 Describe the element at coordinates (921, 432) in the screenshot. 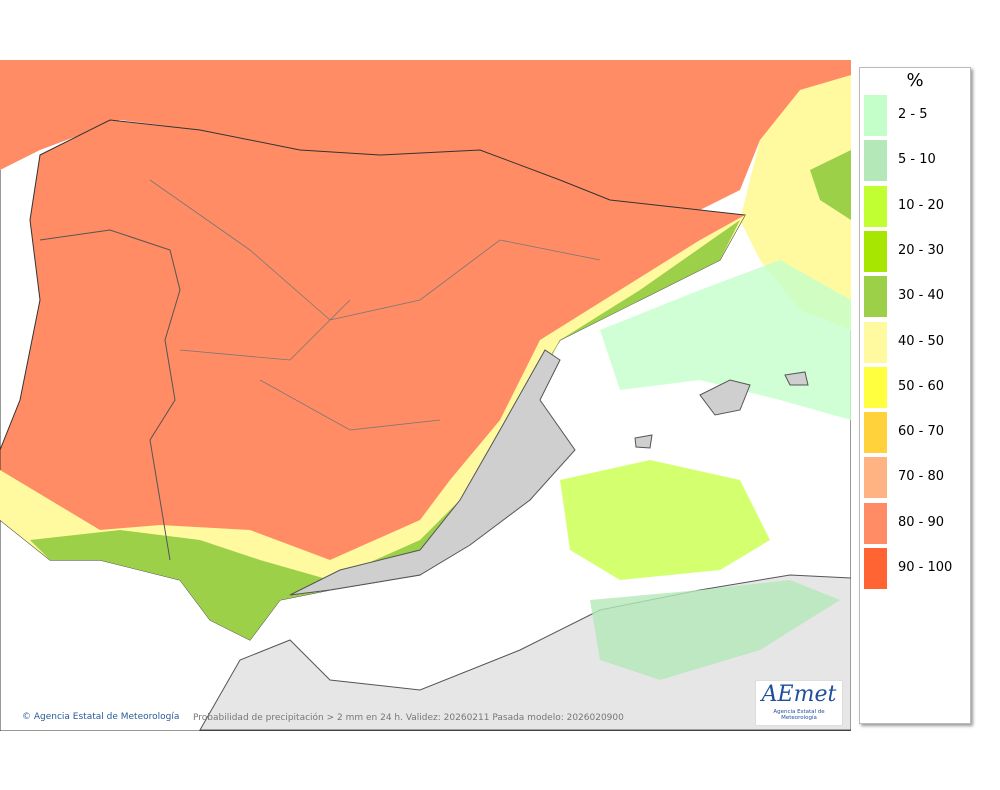

I see `legend-label: 60 - 70` at that location.